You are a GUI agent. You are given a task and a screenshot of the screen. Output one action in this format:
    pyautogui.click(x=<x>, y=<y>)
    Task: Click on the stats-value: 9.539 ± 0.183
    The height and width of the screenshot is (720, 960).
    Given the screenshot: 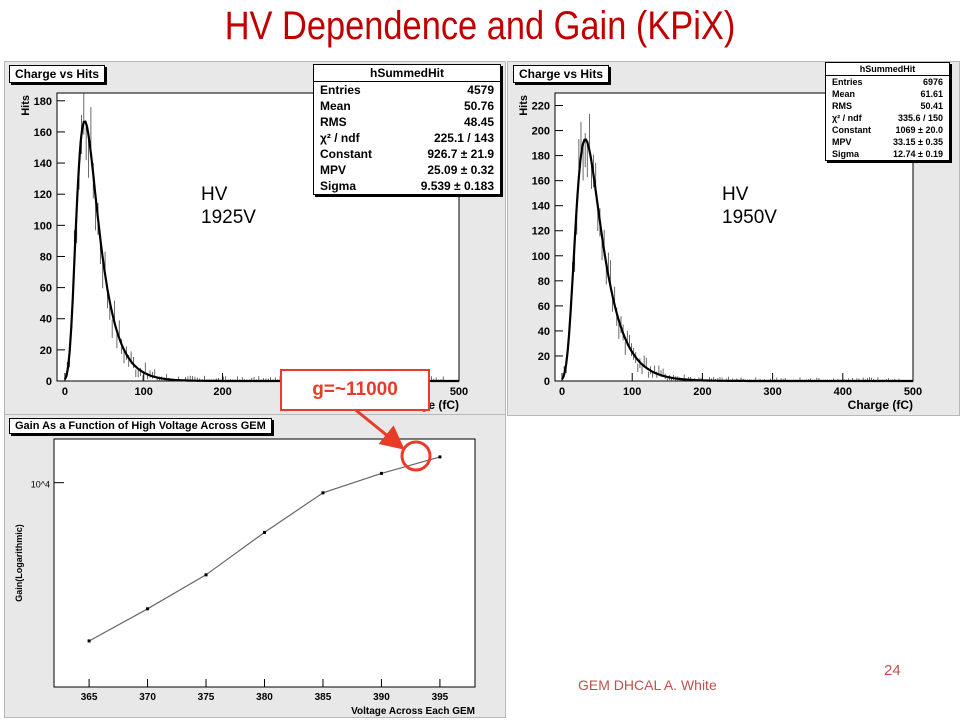 What is the action you would take?
    pyautogui.click(x=457, y=186)
    